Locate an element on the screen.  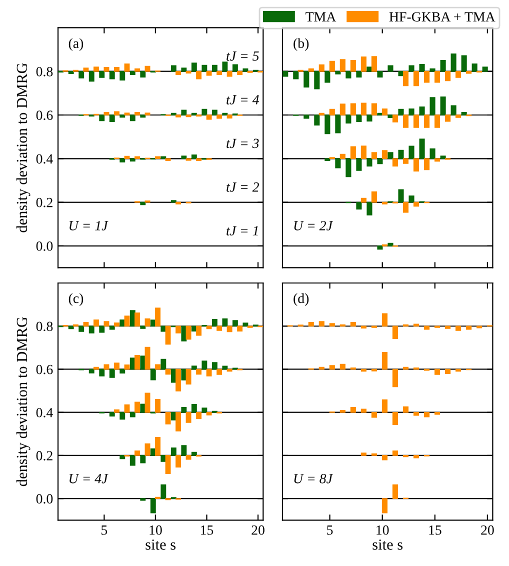
annotation: tJ = 2 is located at coordinates (242, 187).